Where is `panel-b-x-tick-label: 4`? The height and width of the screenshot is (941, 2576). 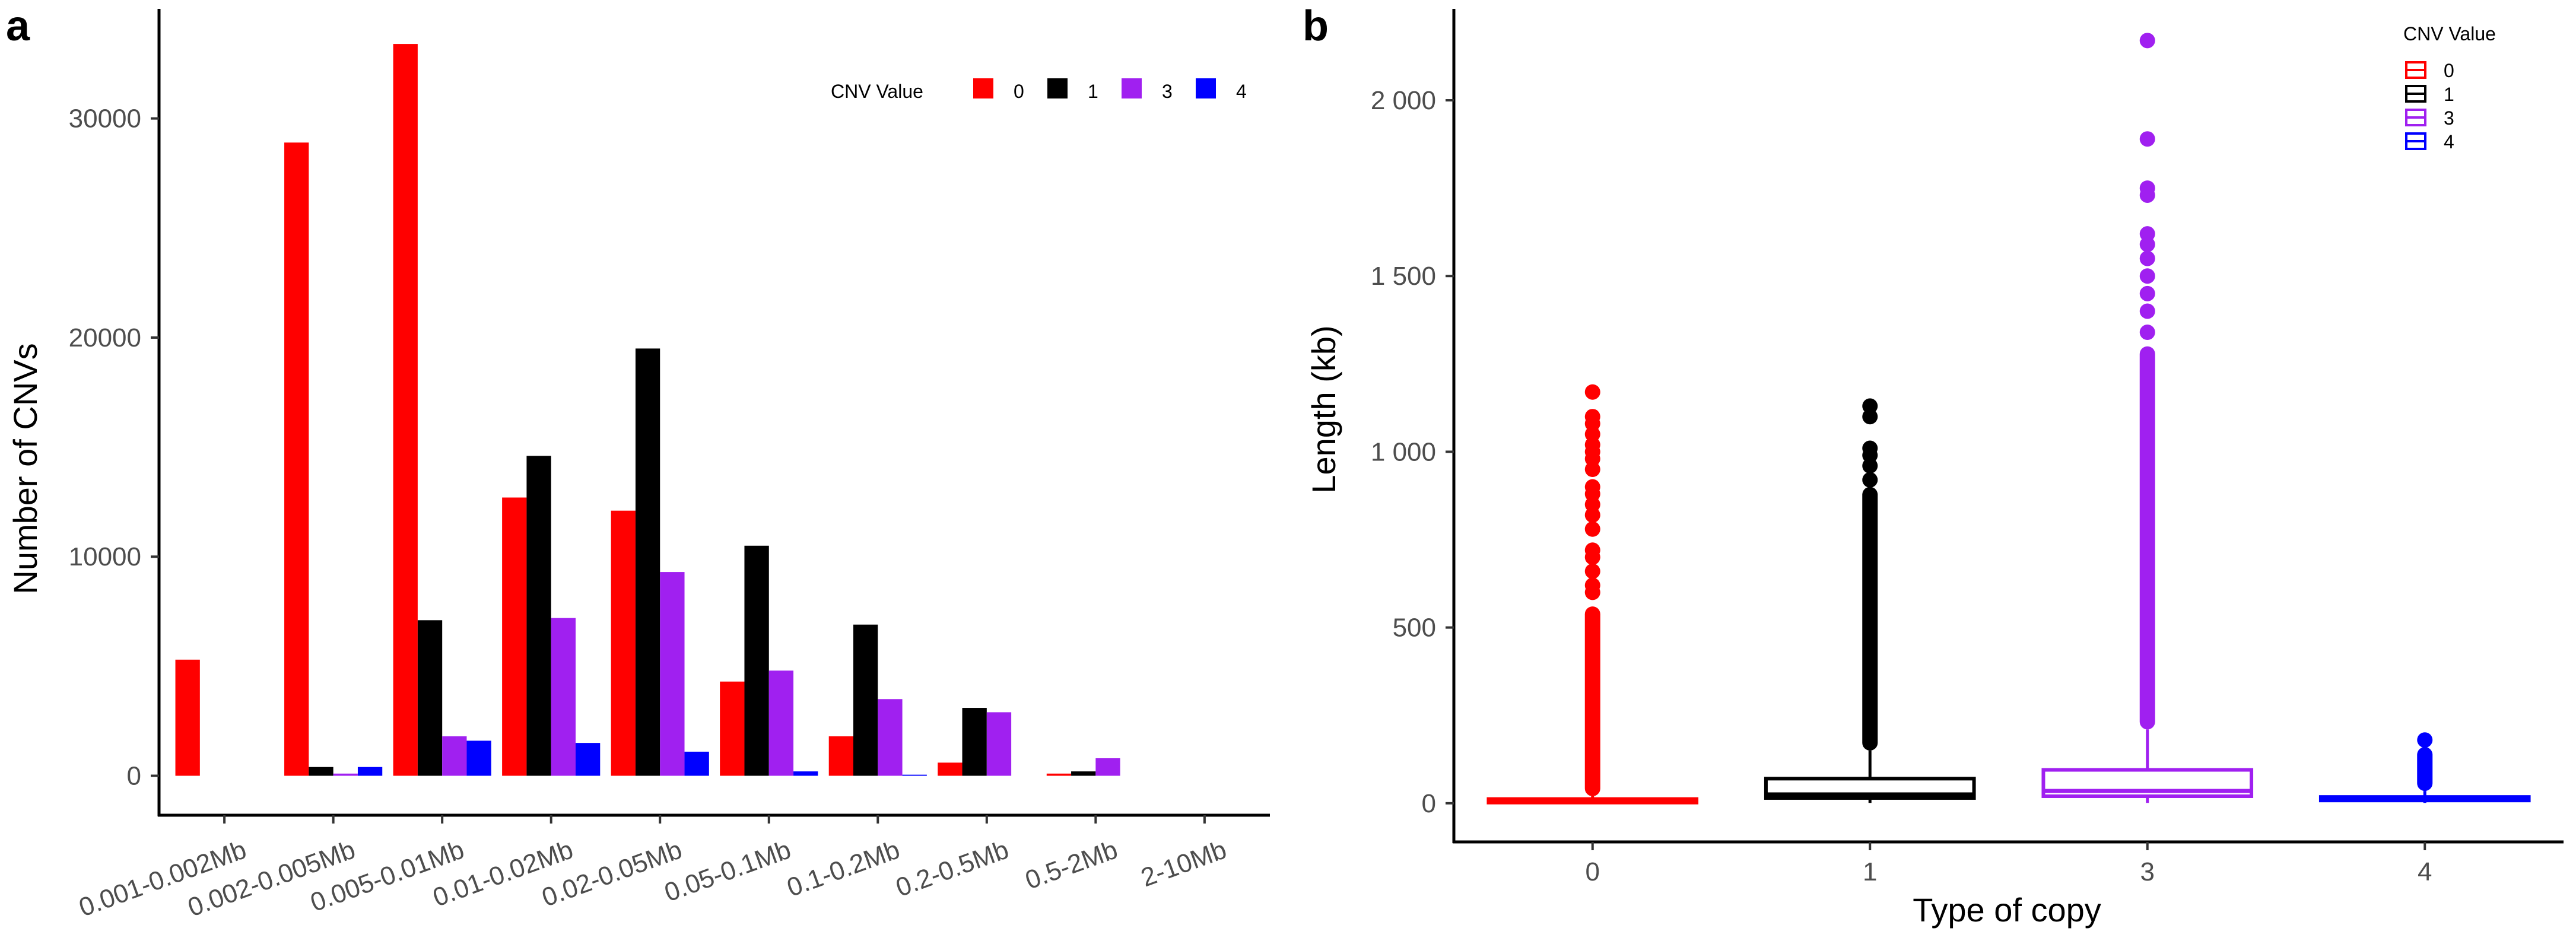
panel-b-x-tick-label: 4 is located at coordinates (2425, 871).